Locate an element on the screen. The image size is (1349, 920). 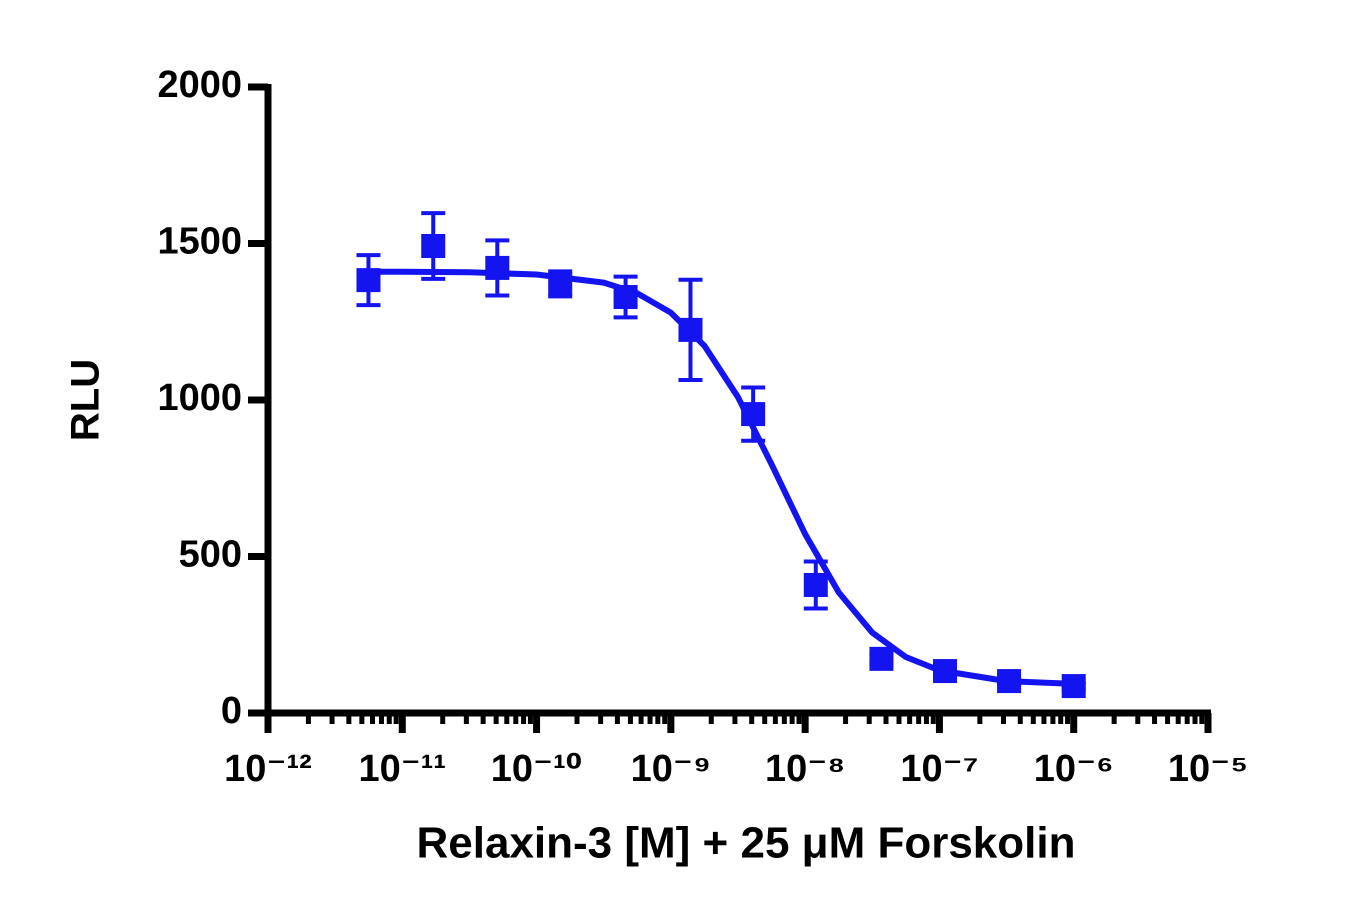
x-tick-label: 10⁻⁶ is located at coordinates (1074, 769).